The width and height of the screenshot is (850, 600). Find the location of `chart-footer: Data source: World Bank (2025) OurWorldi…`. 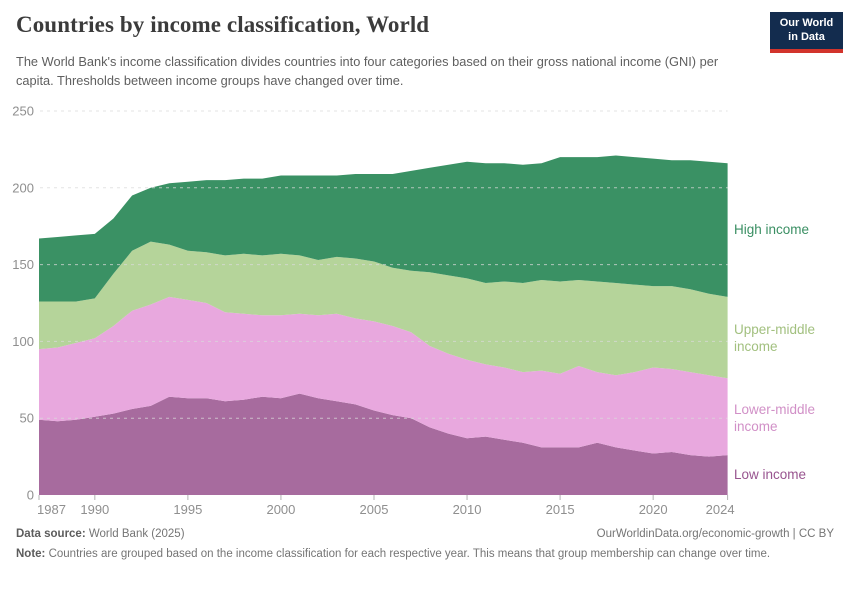

chart-footer: Data source: World Bank (2025) OurWorldi… is located at coordinates (425, 546).